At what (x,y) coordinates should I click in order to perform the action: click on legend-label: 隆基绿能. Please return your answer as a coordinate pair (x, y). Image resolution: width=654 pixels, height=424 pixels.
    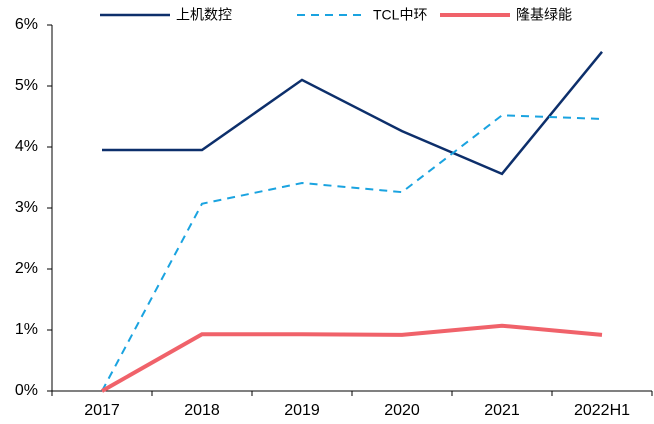
    Looking at the image, I should click on (544, 15).